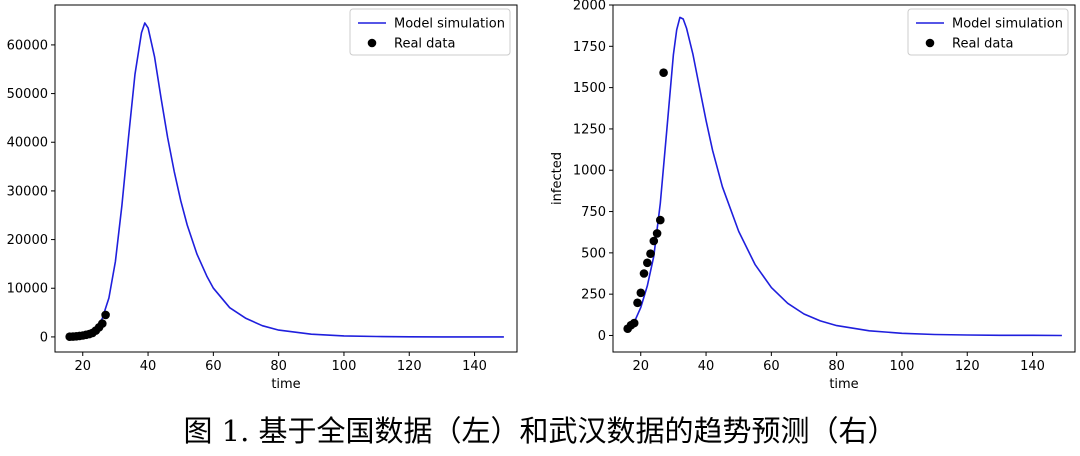 The height and width of the screenshot is (456, 1080). Describe the element at coordinates (589, 129) in the screenshot. I see `y-tick-label: 1250` at that location.